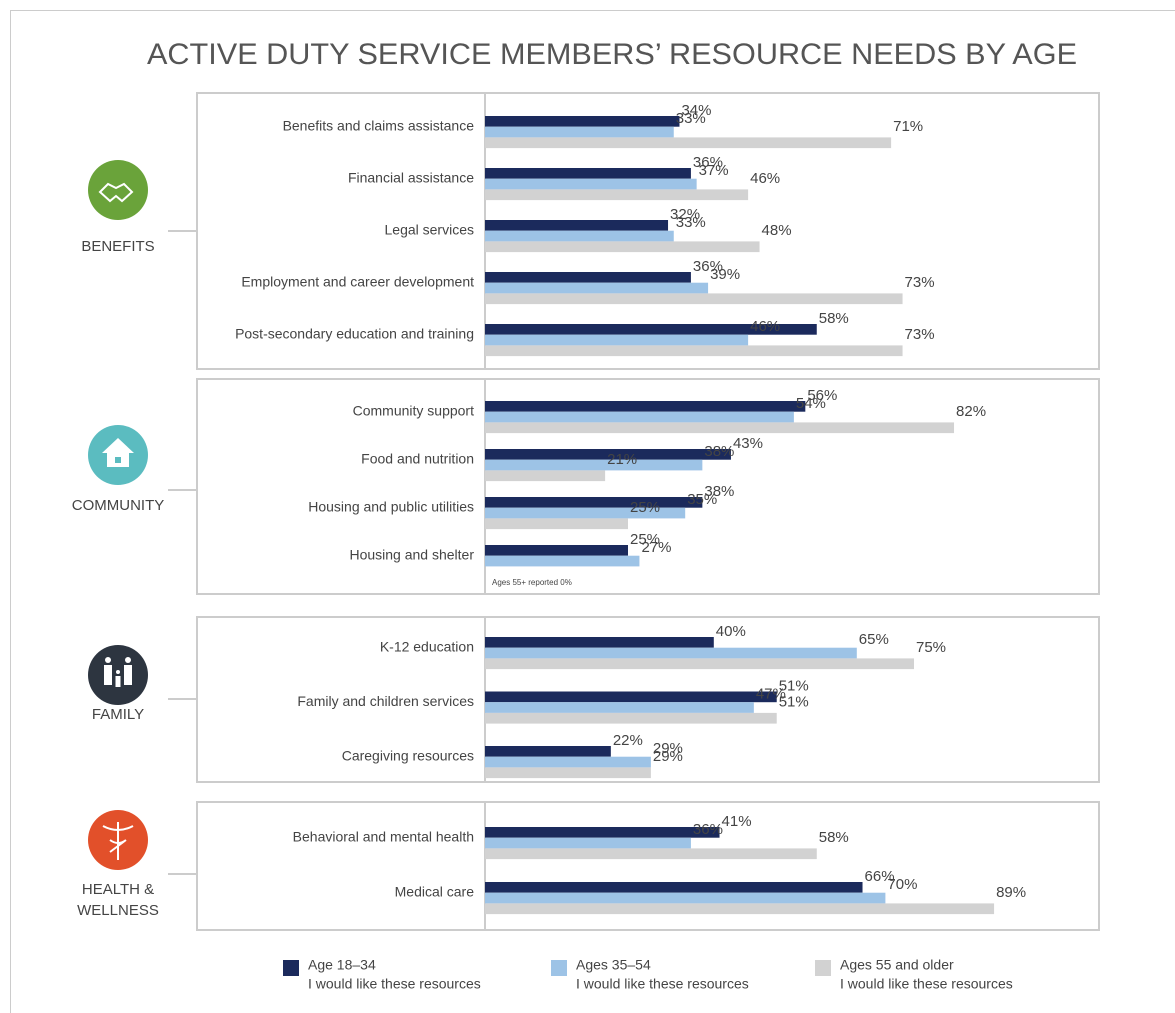  What do you see at coordinates (897, 965) in the screenshot?
I see `legend-label: Ages 55 and older` at bounding box center [897, 965].